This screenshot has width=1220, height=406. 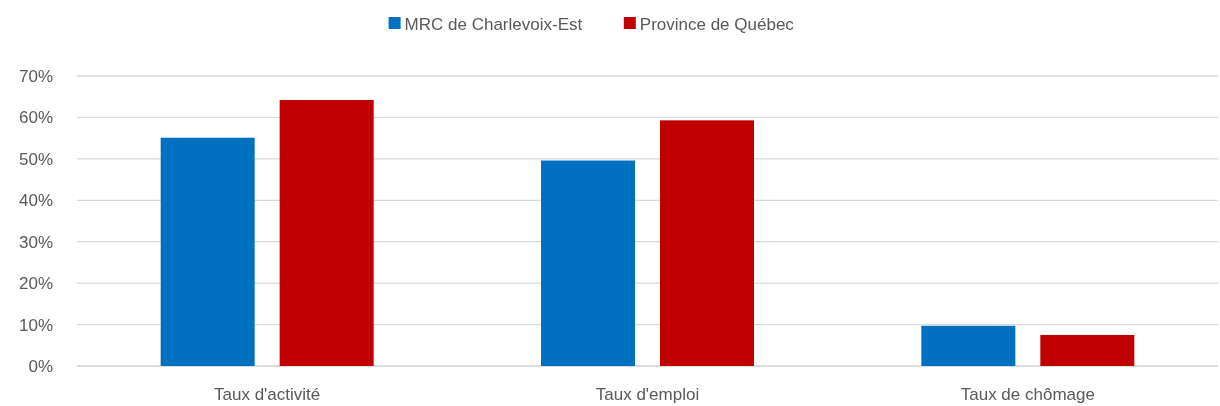 I want to click on x-tick-label: Taux d'emploi, so click(x=647, y=394).